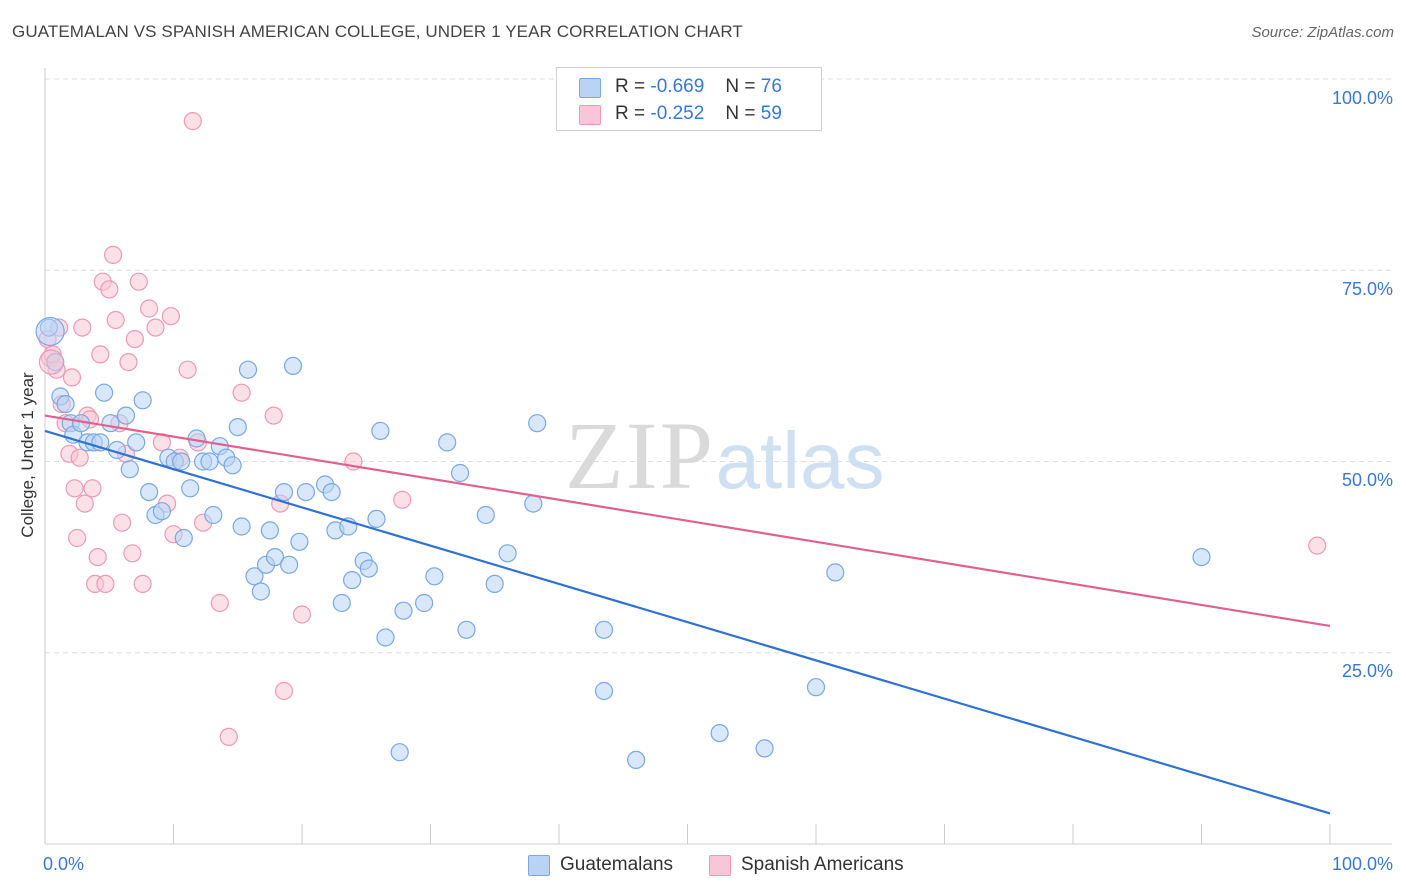  Describe the element at coordinates (63, 864) in the screenshot. I see `x-tick-label: 0.0%` at that location.